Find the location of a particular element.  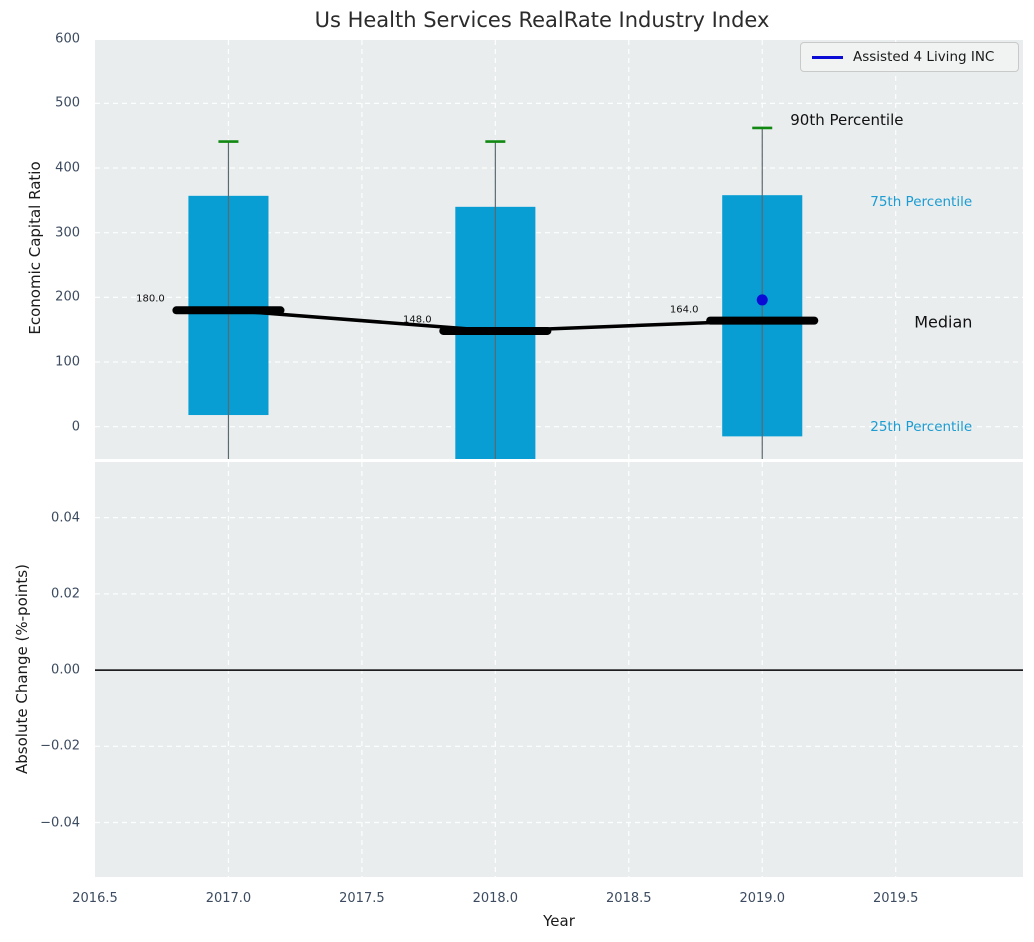

annotation-75th-percentile: 75th Percentile is located at coordinates (921, 202).